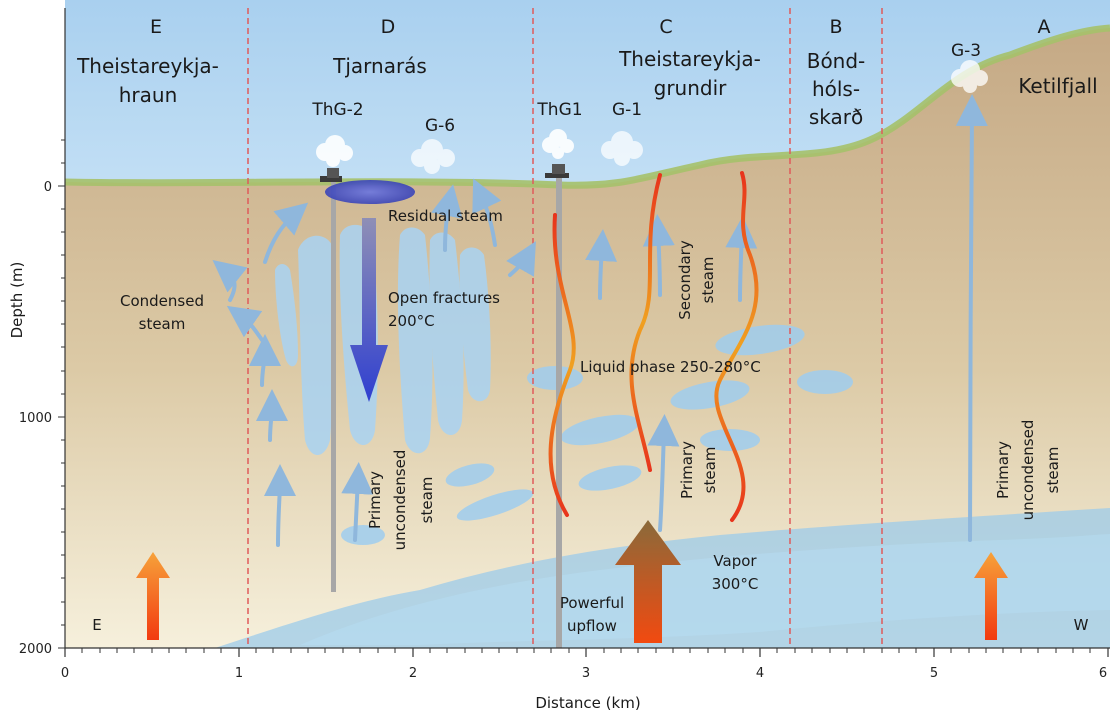 The image size is (1110, 717). What do you see at coordinates (708, 280) in the screenshot?
I see `secondary-steam-label-line2: steam` at bounding box center [708, 280].